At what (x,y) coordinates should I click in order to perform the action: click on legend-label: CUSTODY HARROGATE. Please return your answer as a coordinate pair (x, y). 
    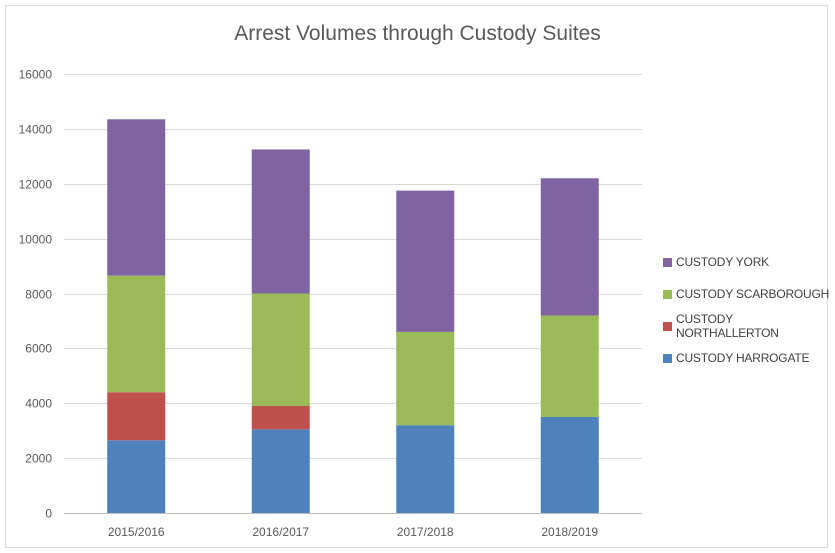
    Looking at the image, I should click on (743, 358).